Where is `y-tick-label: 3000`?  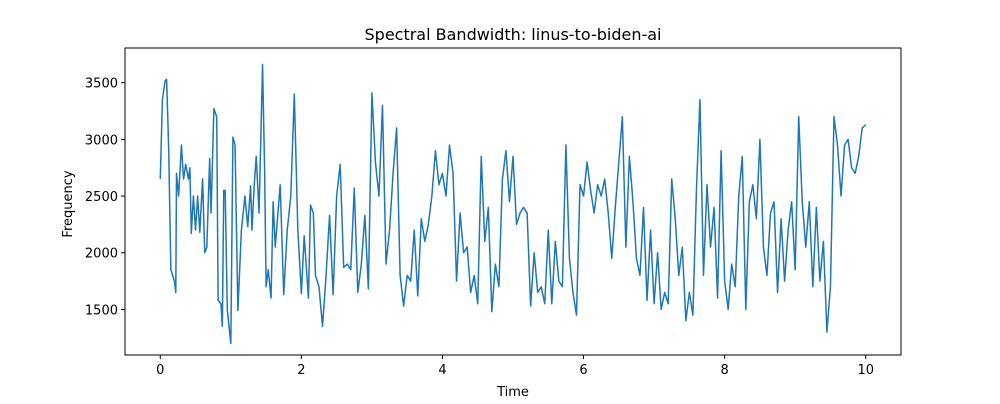
y-tick-label: 3000 is located at coordinates (101, 140).